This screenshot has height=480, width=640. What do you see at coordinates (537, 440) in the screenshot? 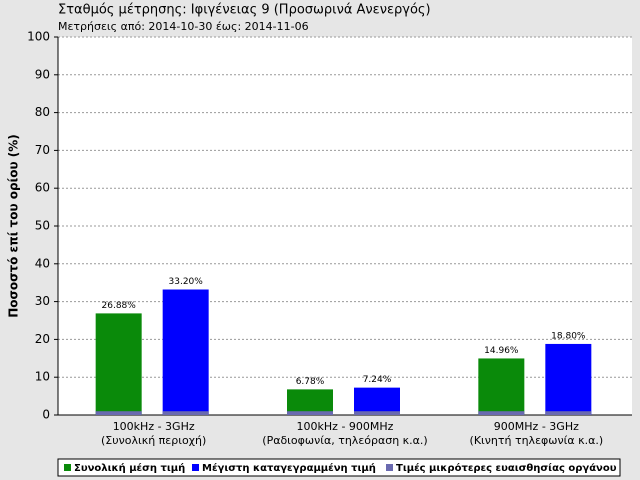
I see `x-tick-label: (Κινητή τηλεφωνία κ.α.)` at bounding box center [537, 440].